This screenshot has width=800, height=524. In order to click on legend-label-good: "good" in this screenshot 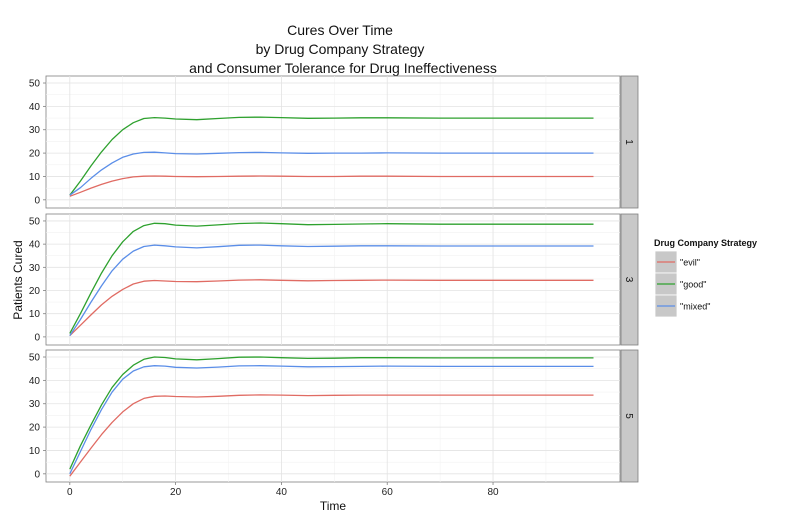, I will do `click(693, 285)`.